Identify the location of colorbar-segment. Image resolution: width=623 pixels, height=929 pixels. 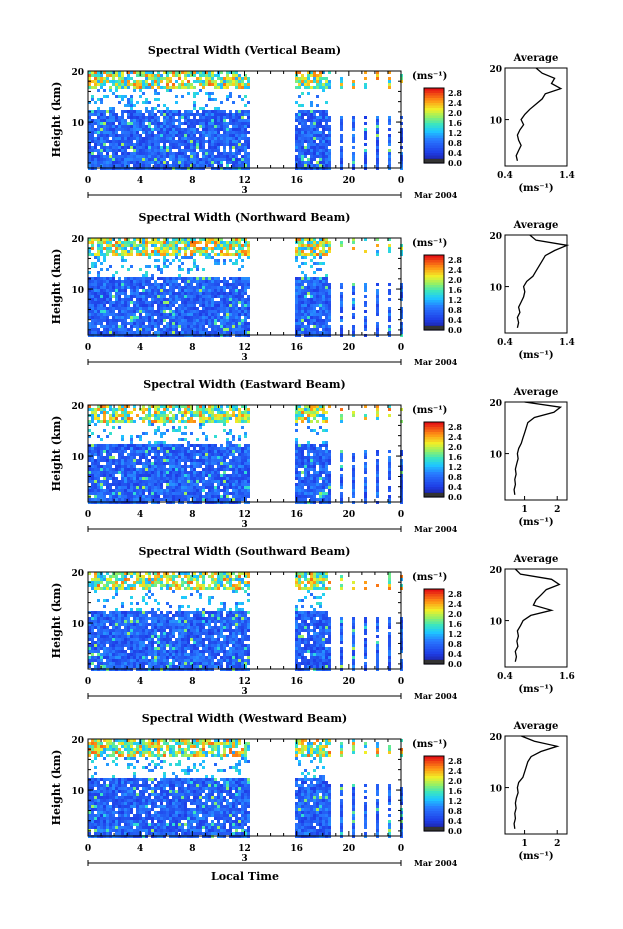
(434, 277).